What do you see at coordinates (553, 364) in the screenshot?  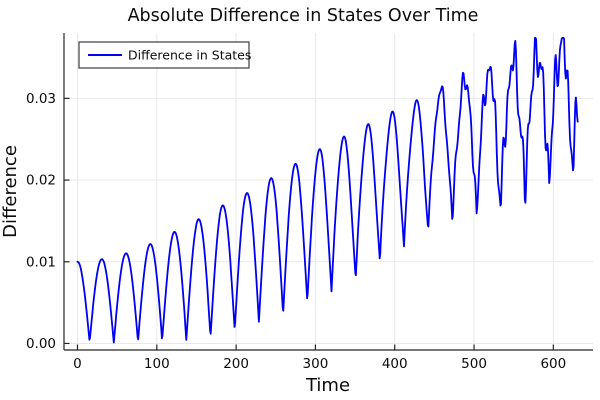 I see `x-tick-label: 600` at bounding box center [553, 364].